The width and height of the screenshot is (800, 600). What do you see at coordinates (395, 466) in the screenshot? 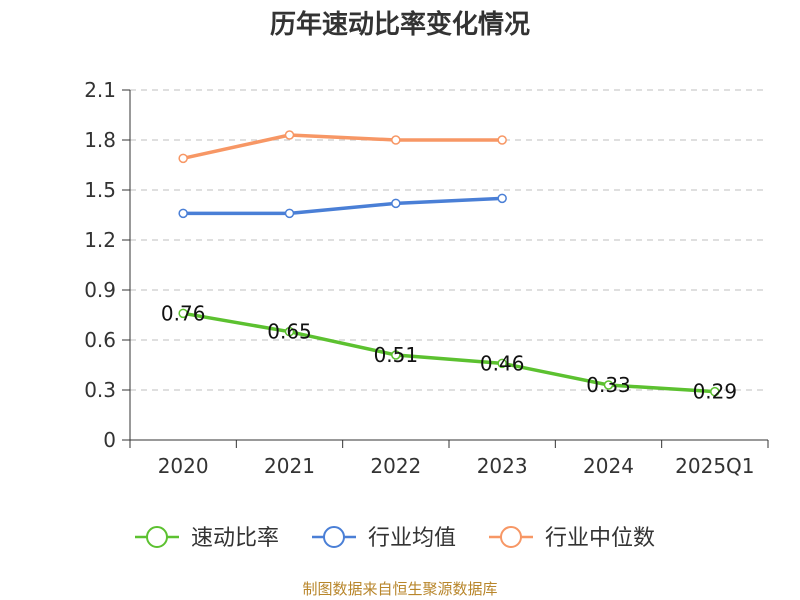
I see `x-tick-label: 2022` at bounding box center [395, 466].